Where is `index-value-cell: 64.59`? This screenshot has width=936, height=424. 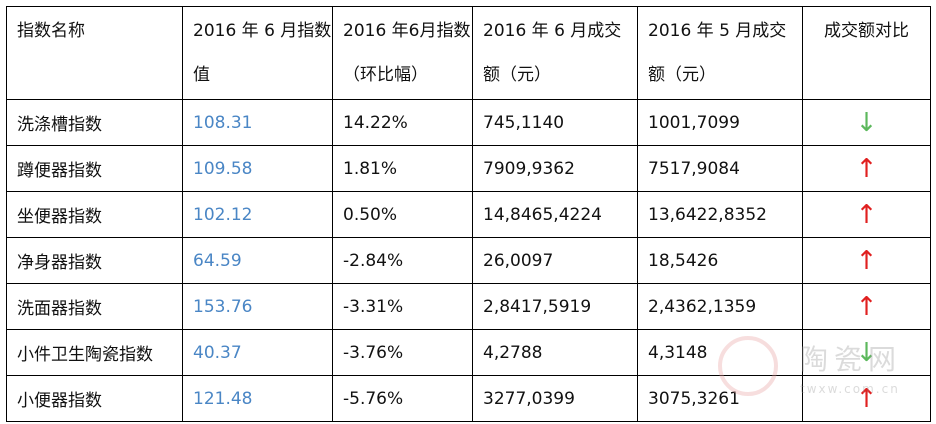 index-value-cell: 64.59 is located at coordinates (257, 260).